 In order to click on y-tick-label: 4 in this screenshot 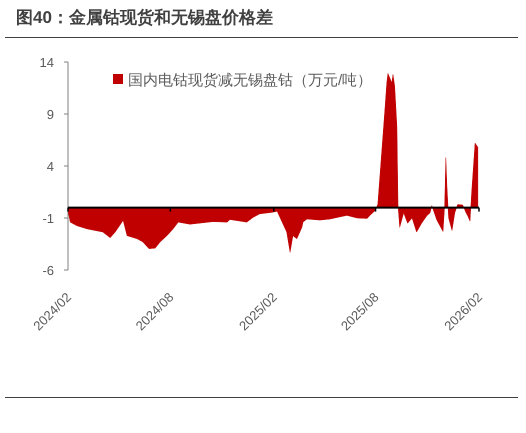, I will do `click(50, 166)`.